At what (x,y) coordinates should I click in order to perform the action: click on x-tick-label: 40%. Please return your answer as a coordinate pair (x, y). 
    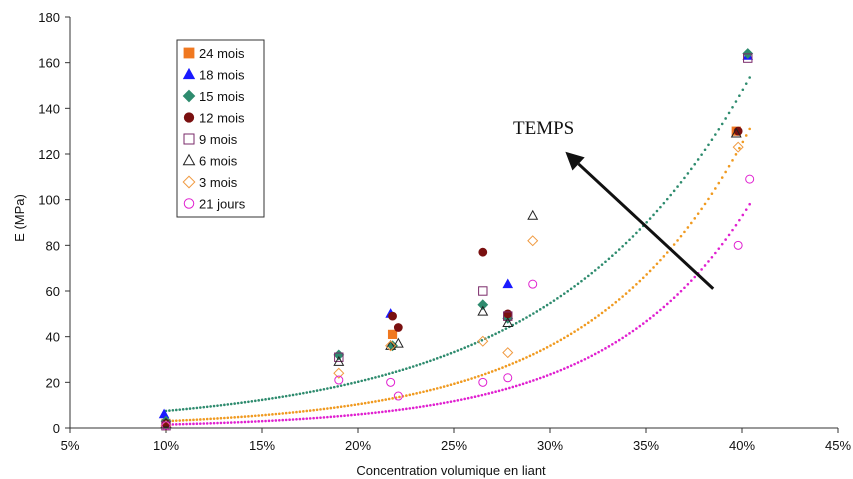
    Looking at the image, I should click on (742, 445).